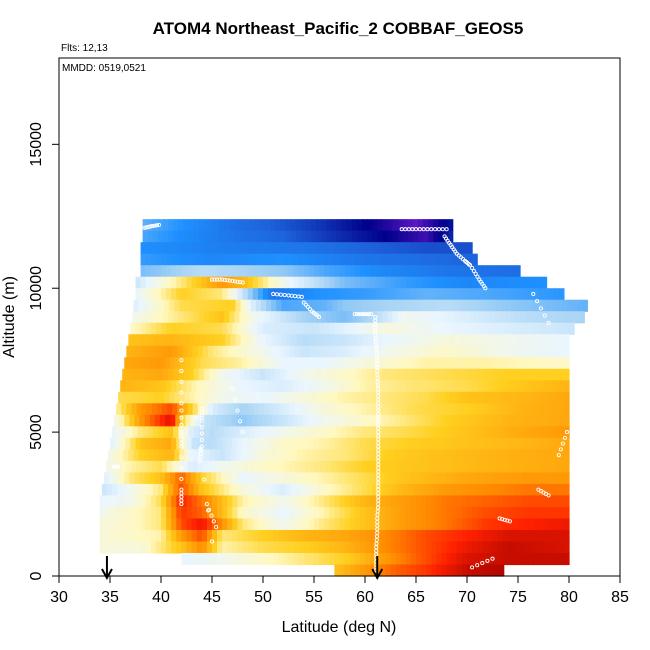  What do you see at coordinates (377, 574) in the screenshot?
I see `latitude-arrow-head` at bounding box center [377, 574].